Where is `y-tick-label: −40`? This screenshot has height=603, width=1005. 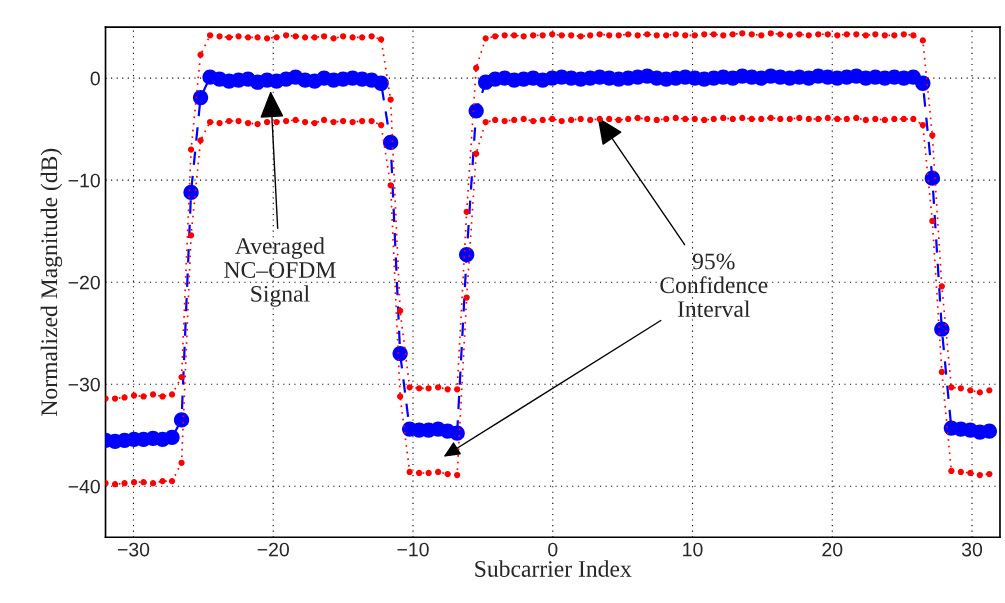
y-tick-label: −40 is located at coordinates (84, 486).